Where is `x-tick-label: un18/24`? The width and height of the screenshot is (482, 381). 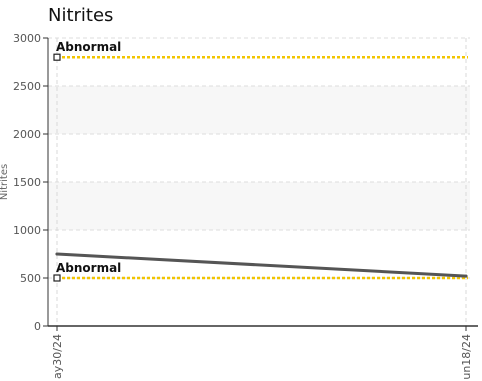
x-tick-label: un18/24 is located at coordinates (466, 357).